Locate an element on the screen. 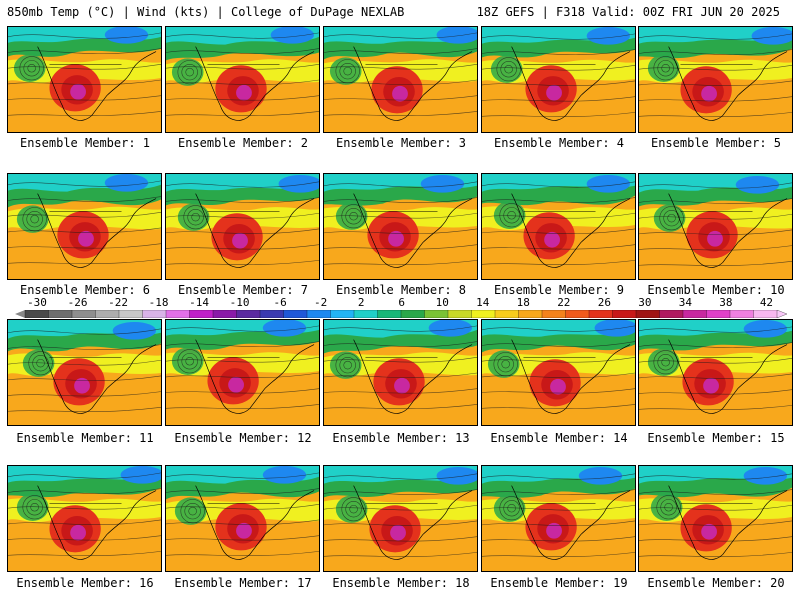 The image size is (800, 600). ensemble-member-label: Ensemble Member: 10 is located at coordinates (716, 290).